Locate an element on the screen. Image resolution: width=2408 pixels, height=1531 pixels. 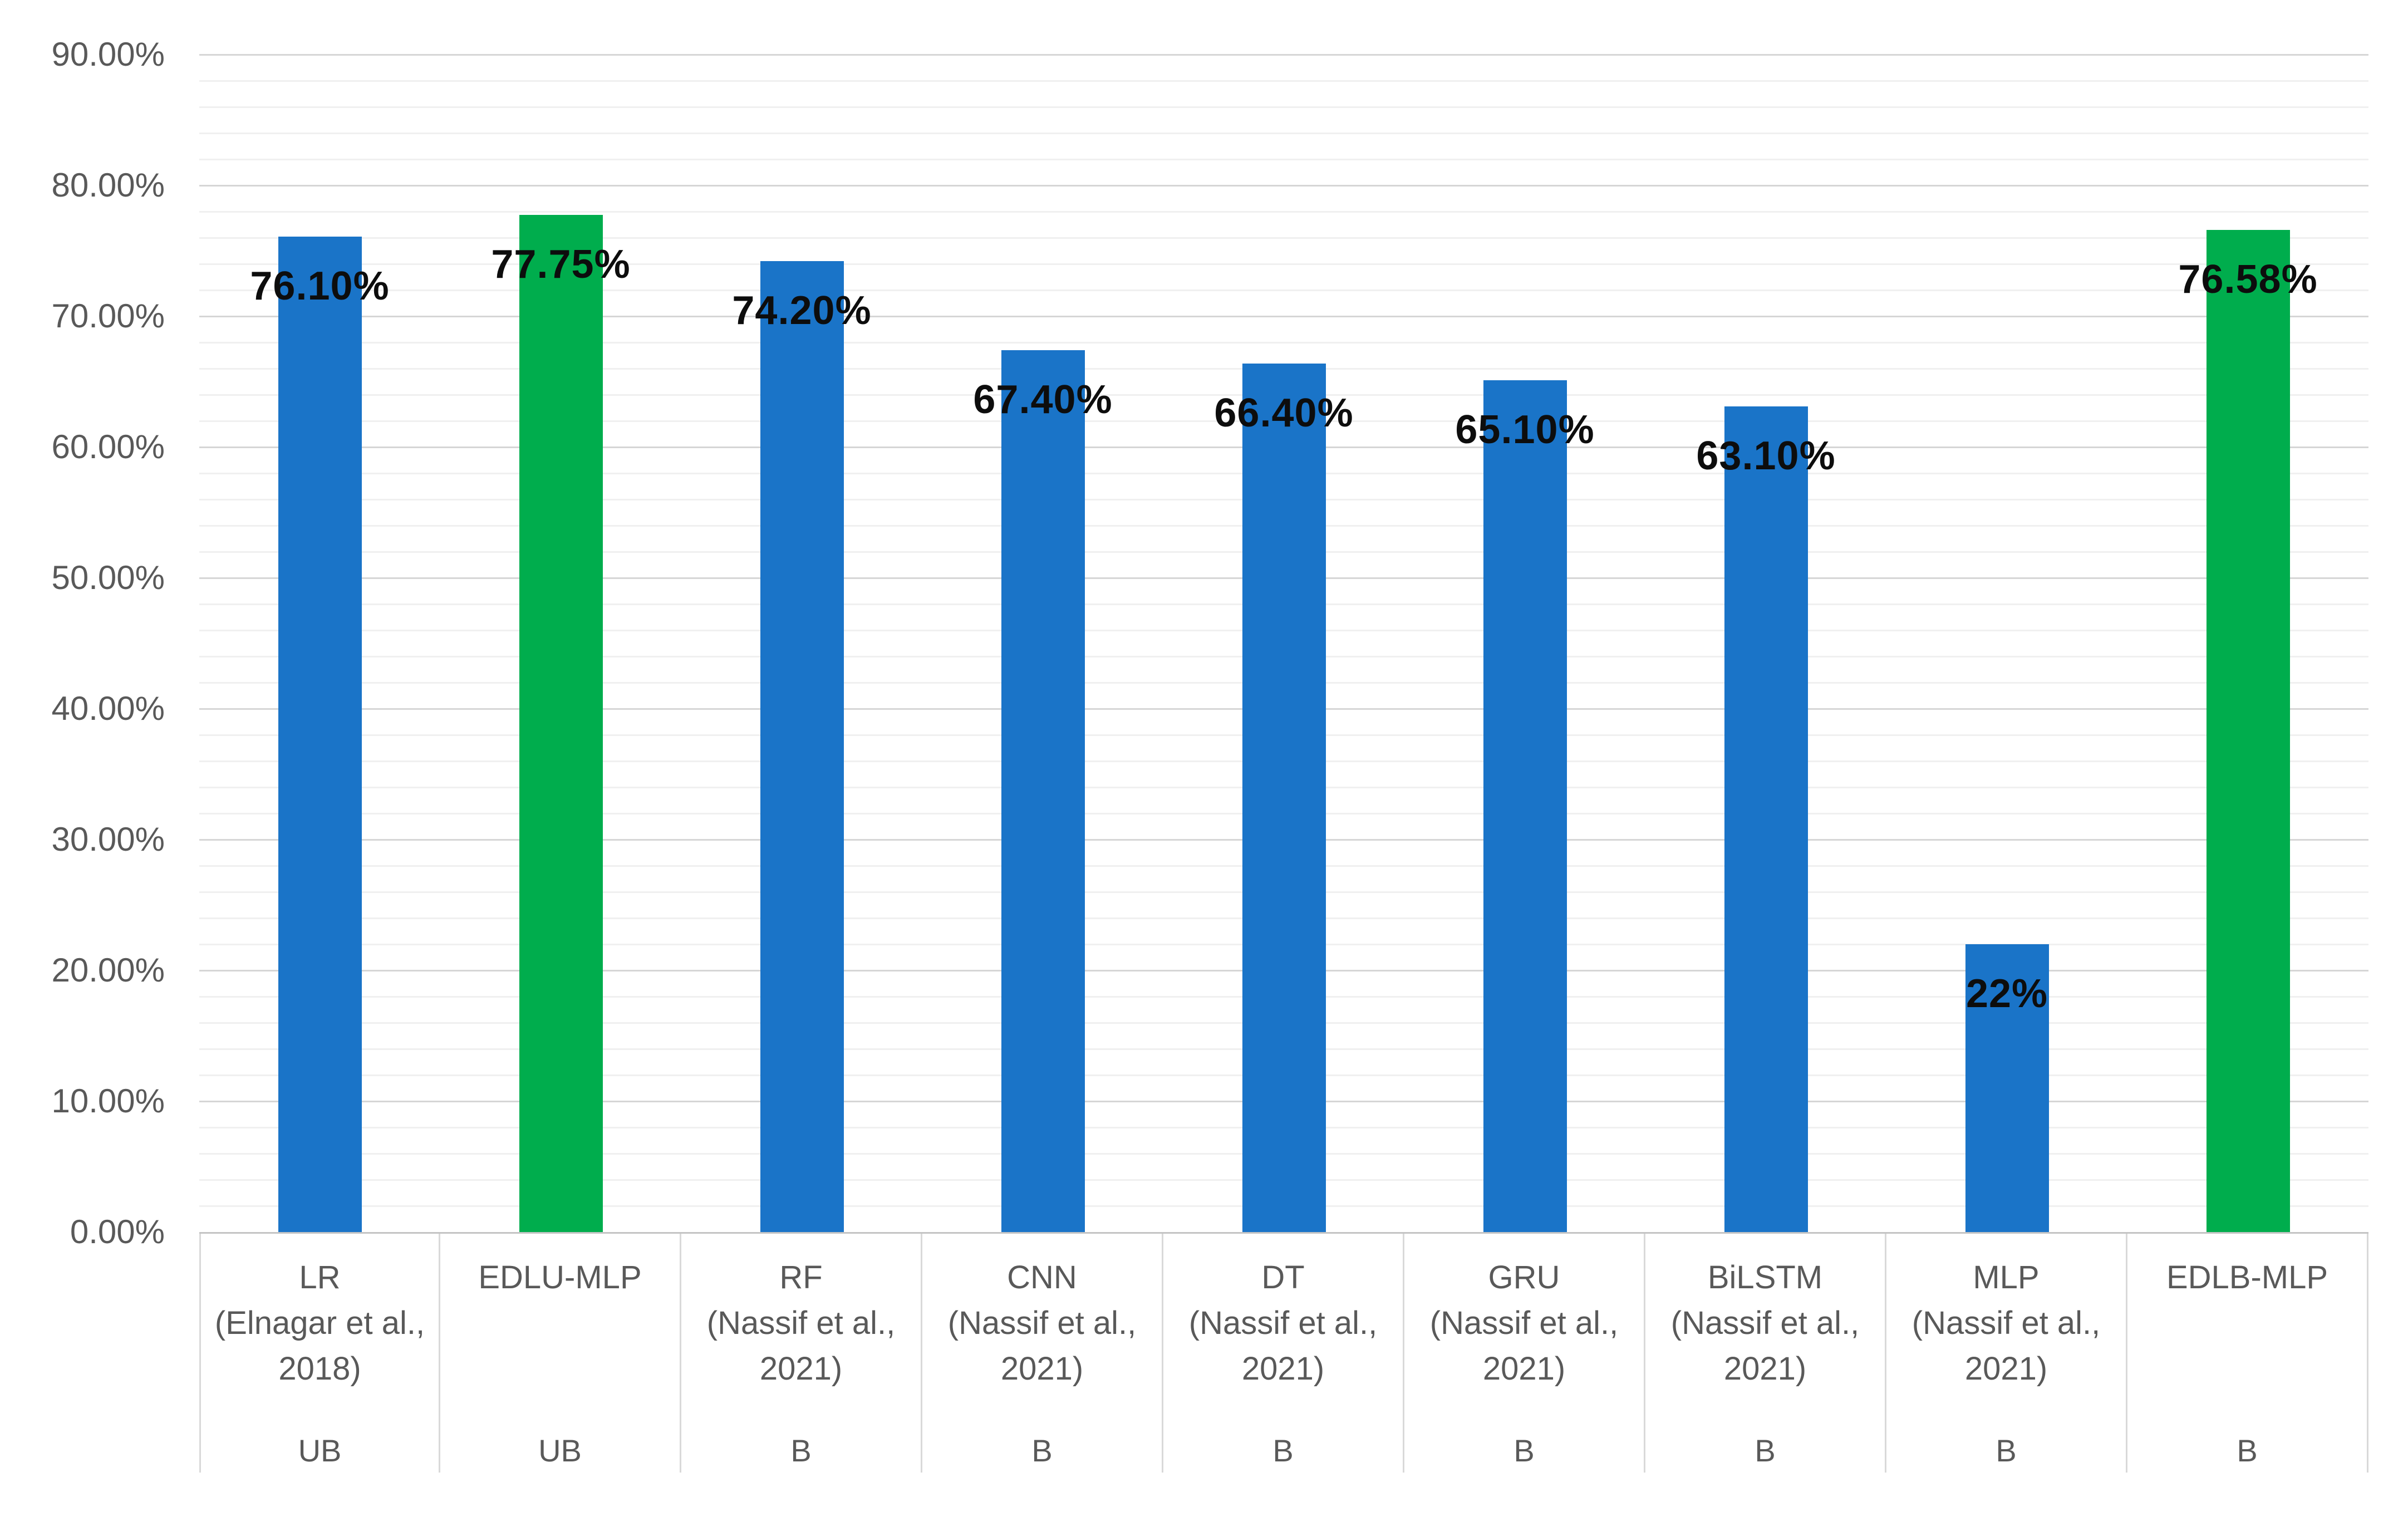
bar-value-label: 77.75% is located at coordinates (561, 264).